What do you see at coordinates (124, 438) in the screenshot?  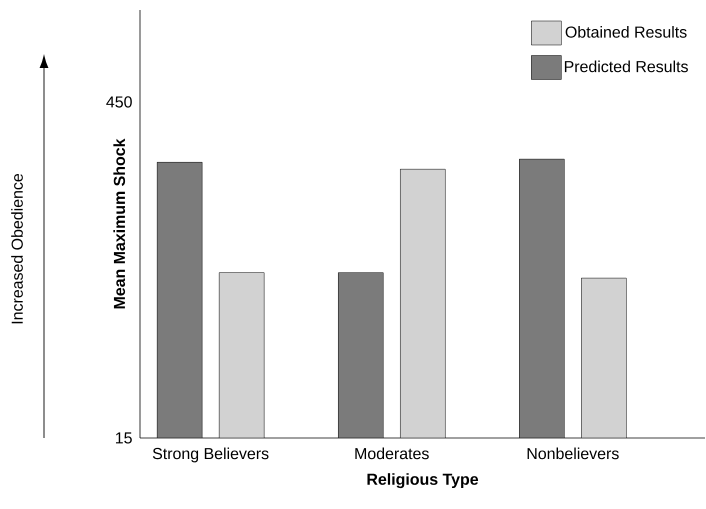 I see `y-tick-label: 15` at bounding box center [124, 438].